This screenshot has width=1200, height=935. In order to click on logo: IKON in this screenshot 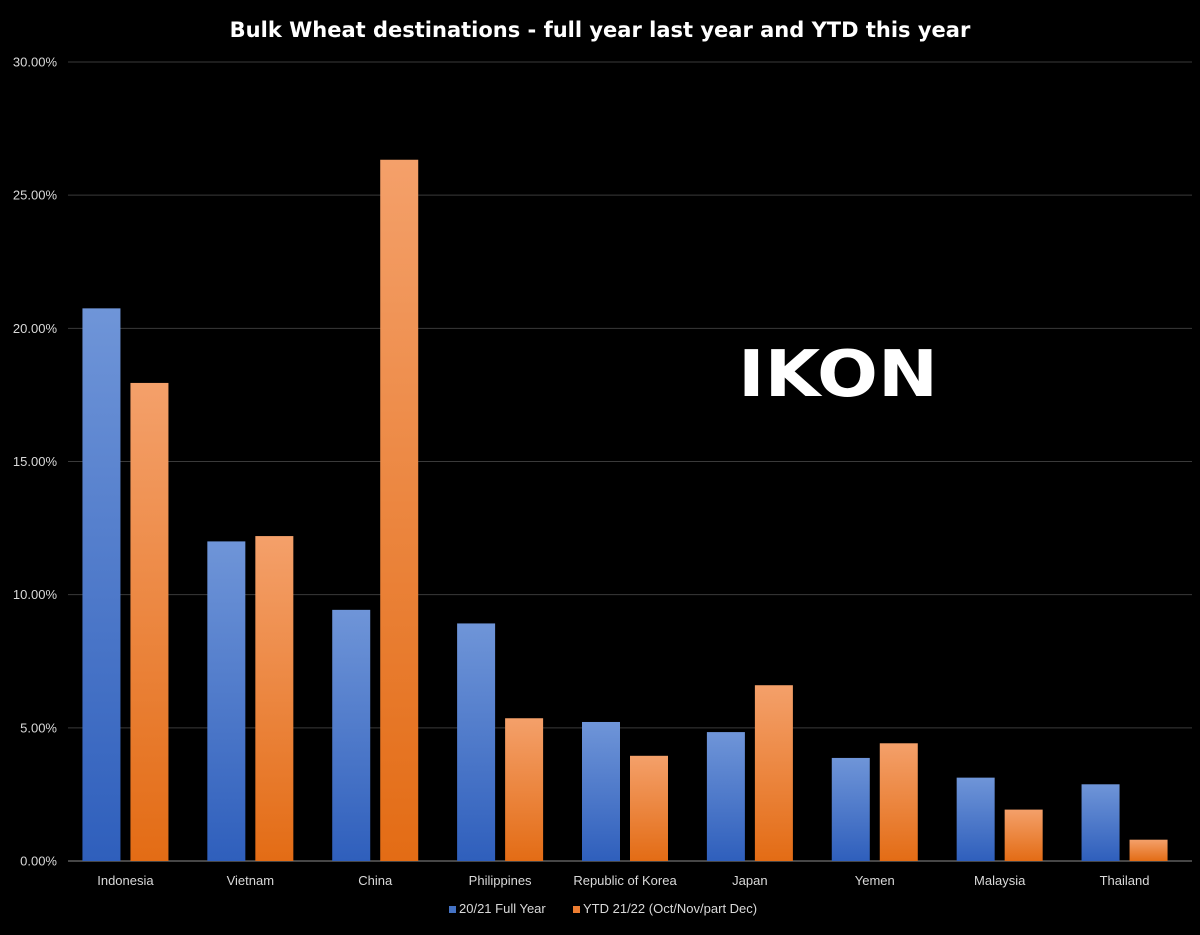, I will do `click(838, 375)`.